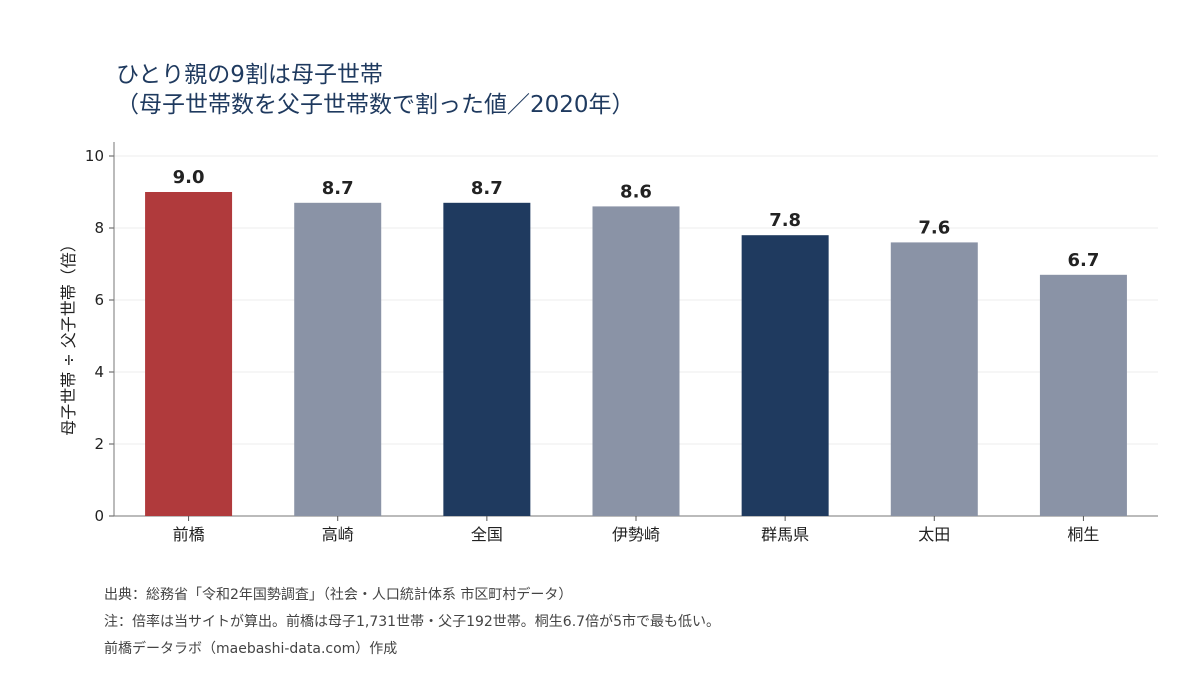 The width and height of the screenshot is (1200, 675). I want to click on data-label-3: 8.6, so click(636, 191).